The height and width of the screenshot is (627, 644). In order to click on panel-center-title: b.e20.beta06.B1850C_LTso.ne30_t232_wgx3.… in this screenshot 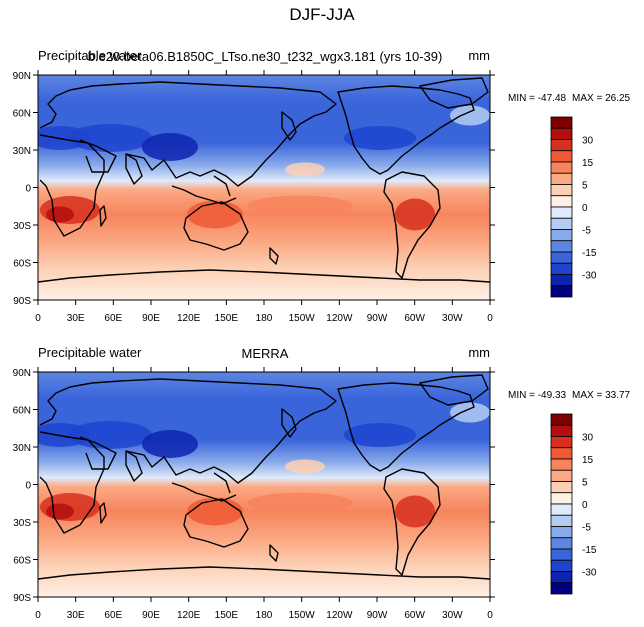, I will do `click(265, 56)`.